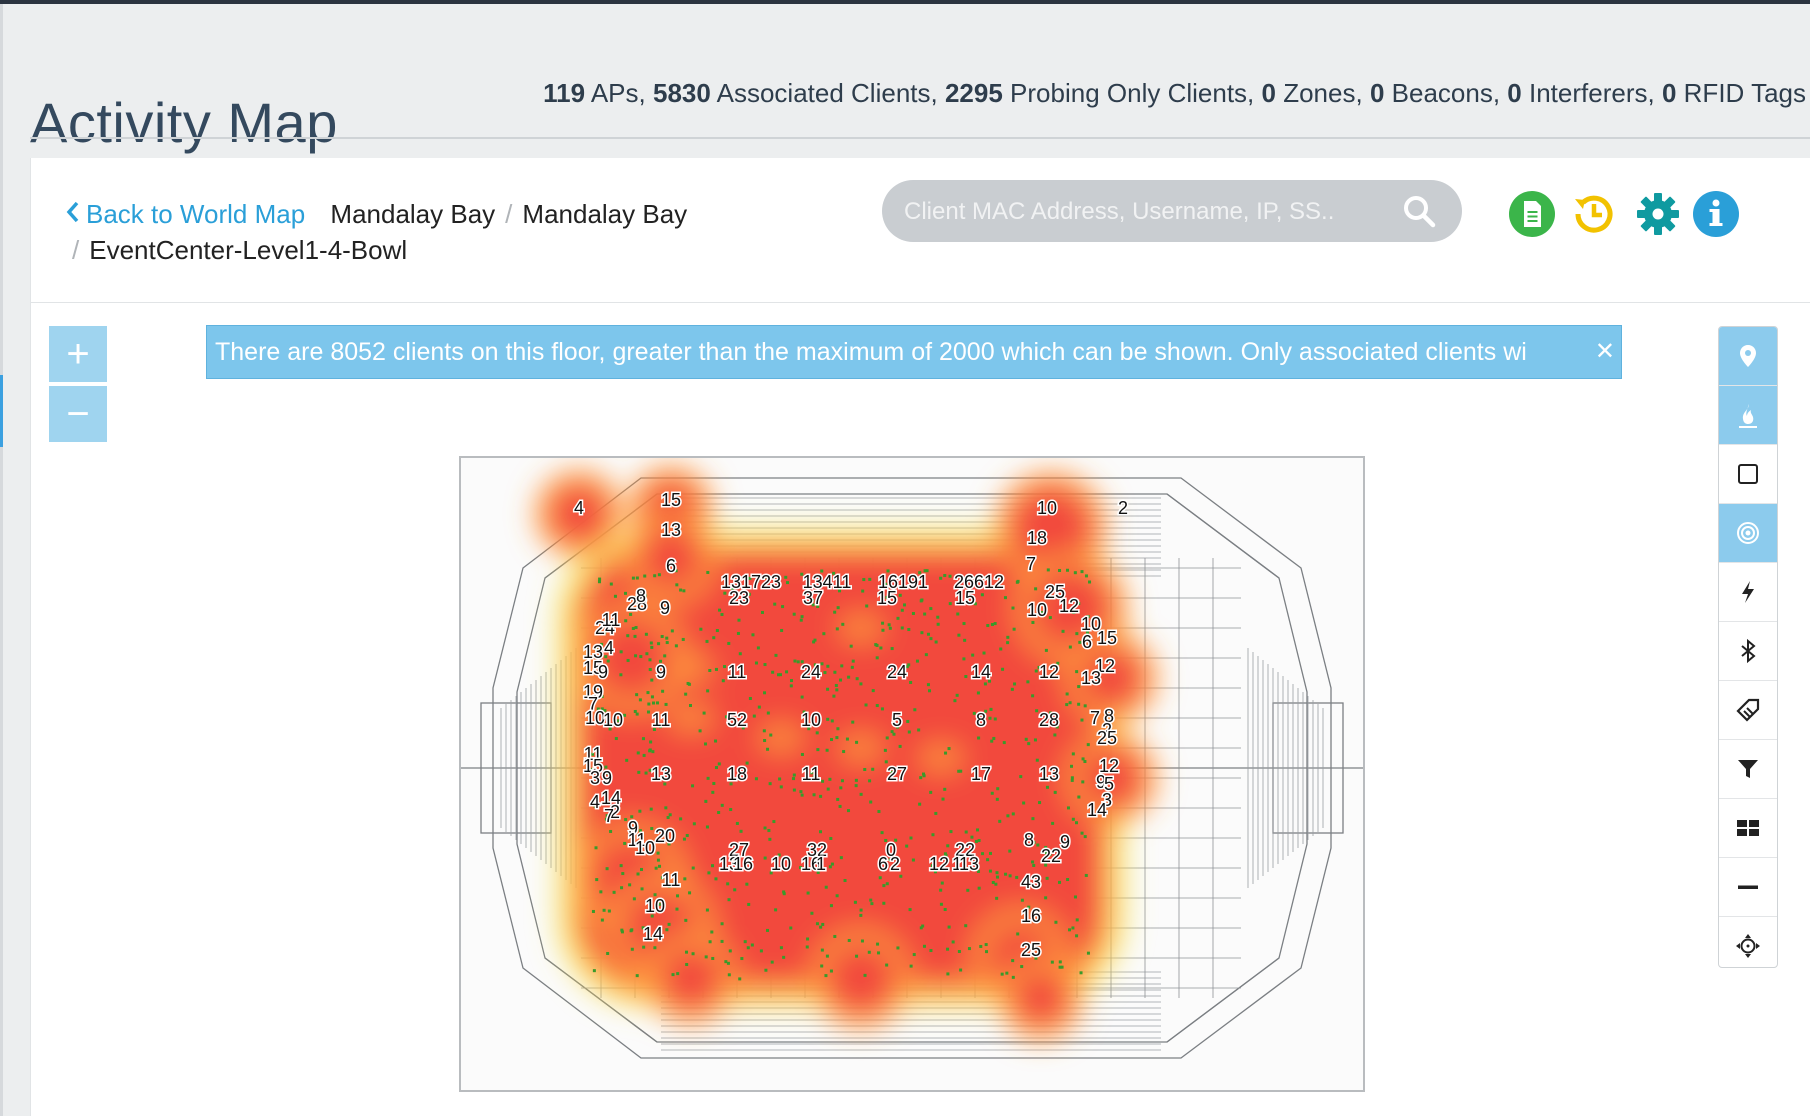 Image resolution: width=1810 pixels, height=1116 pixels. What do you see at coordinates (980, 774) in the screenshot?
I see `ap-label: 17` at bounding box center [980, 774].